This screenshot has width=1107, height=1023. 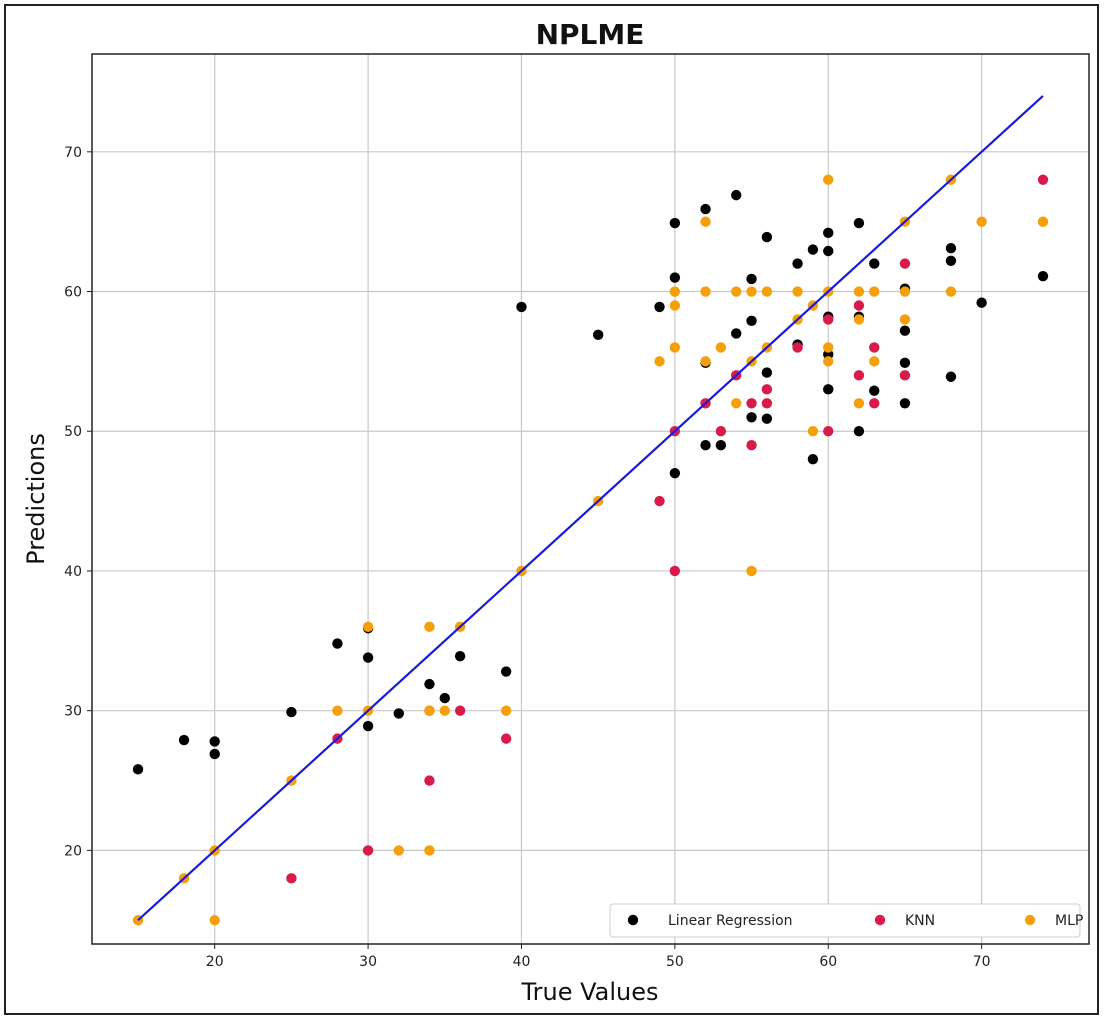 What do you see at coordinates (73, 293) in the screenshot?
I see `y-tick-label: 60` at bounding box center [73, 293].